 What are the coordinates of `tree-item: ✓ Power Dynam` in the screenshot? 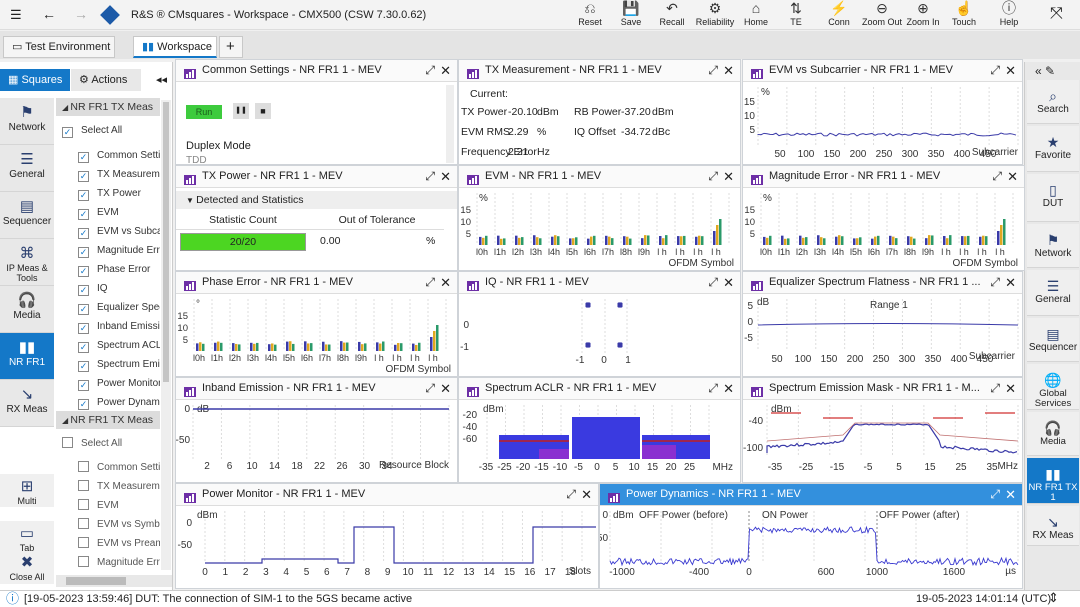 It's located at (108, 402).